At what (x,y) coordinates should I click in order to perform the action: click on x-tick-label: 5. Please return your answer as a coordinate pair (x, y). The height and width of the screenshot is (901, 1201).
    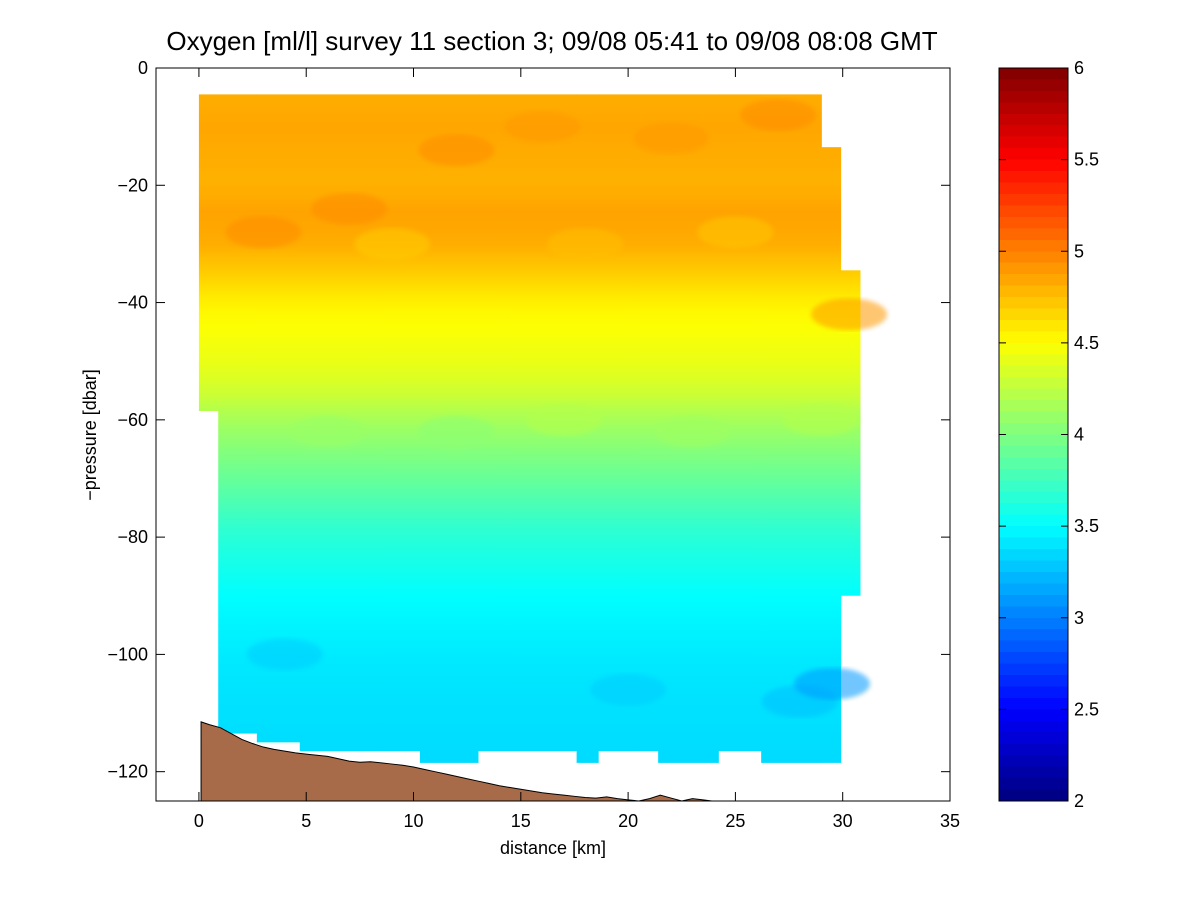
    Looking at the image, I should click on (306, 821).